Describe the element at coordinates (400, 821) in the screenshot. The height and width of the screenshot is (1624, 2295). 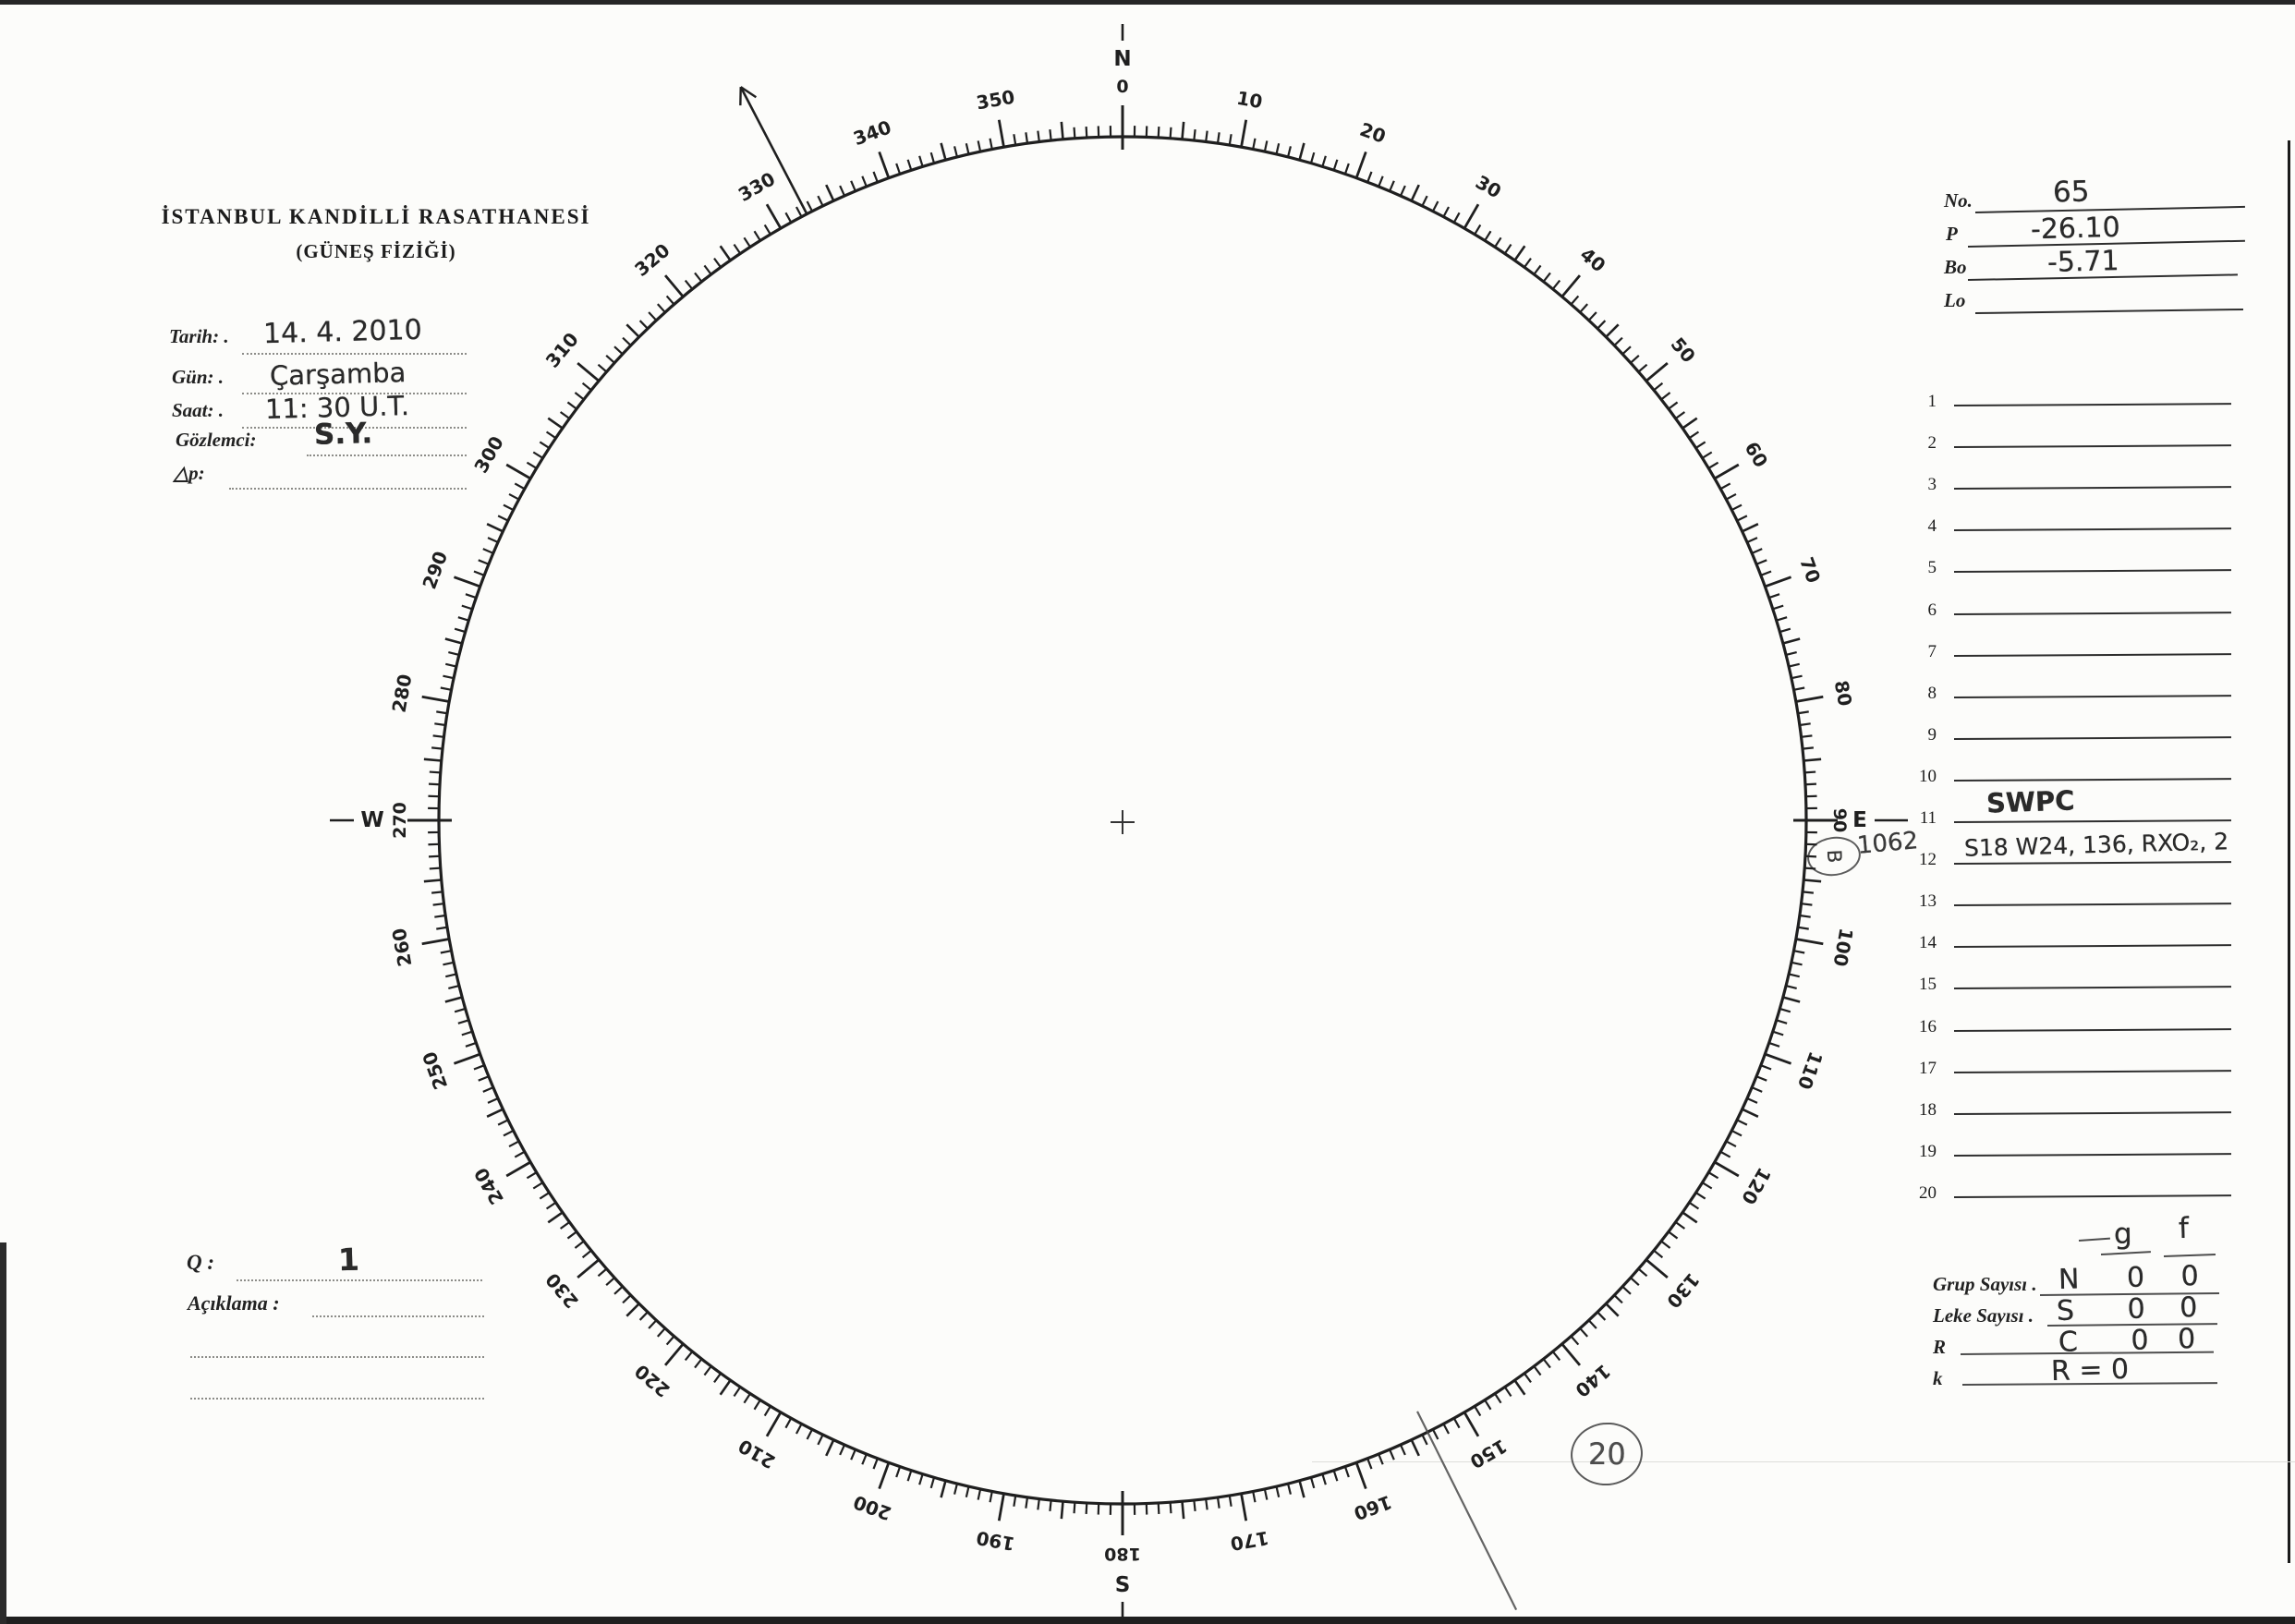
I see `degree-label-270: 270` at that location.